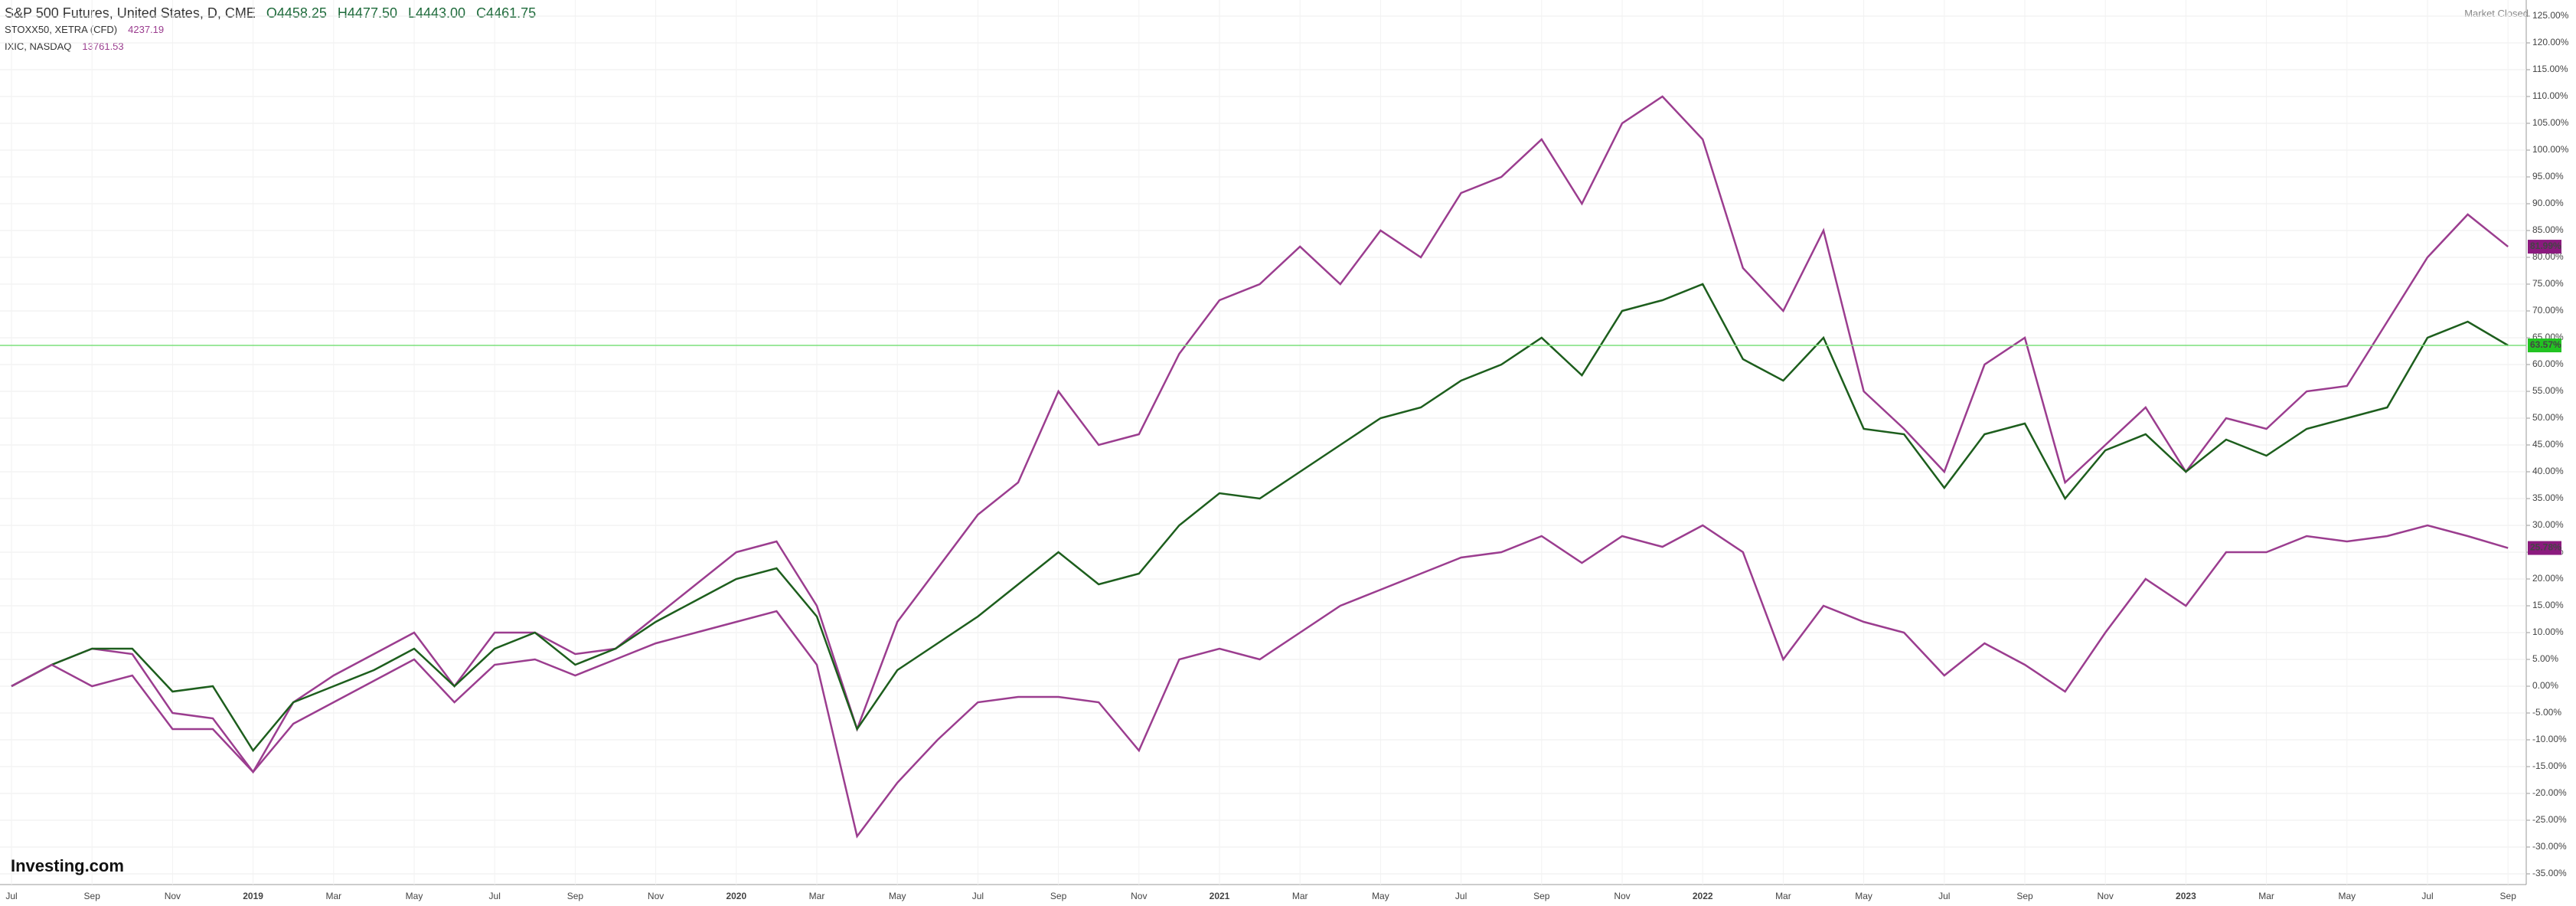 The width and height of the screenshot is (2576, 906). What do you see at coordinates (2548, 444) in the screenshot?
I see `y-tick-label: 45.00%` at bounding box center [2548, 444].